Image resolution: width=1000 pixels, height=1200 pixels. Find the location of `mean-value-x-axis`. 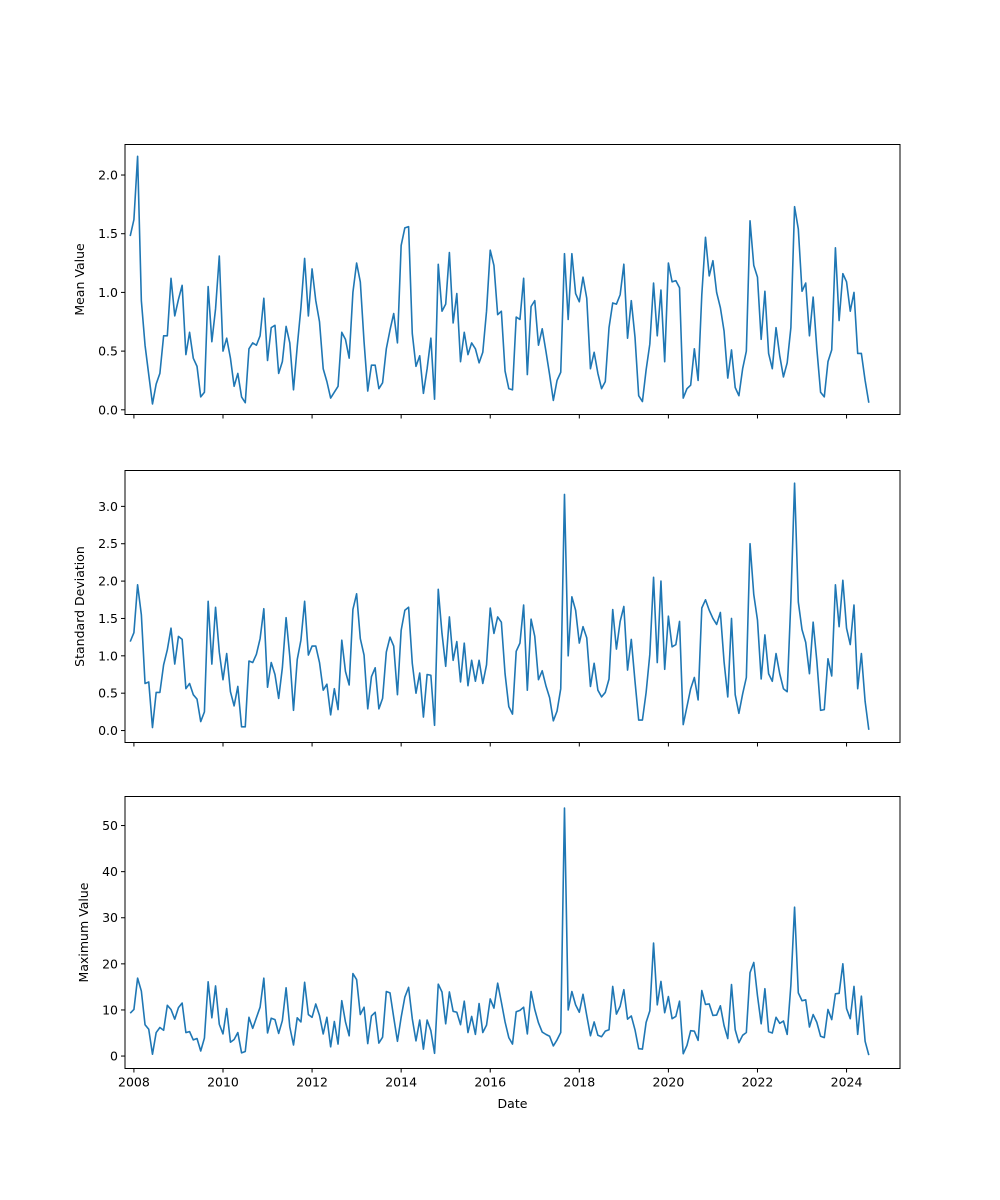

mean-value-x-axis is located at coordinates (490, 416).